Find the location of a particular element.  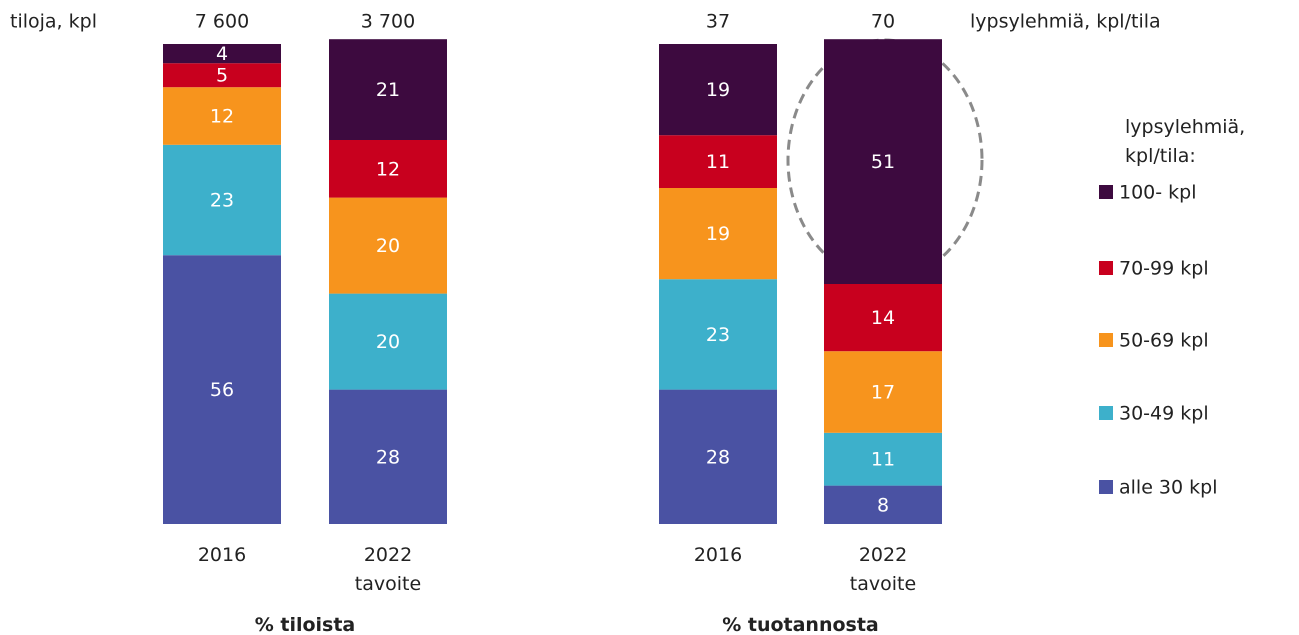

segment-label: 21 is located at coordinates (388, 90).